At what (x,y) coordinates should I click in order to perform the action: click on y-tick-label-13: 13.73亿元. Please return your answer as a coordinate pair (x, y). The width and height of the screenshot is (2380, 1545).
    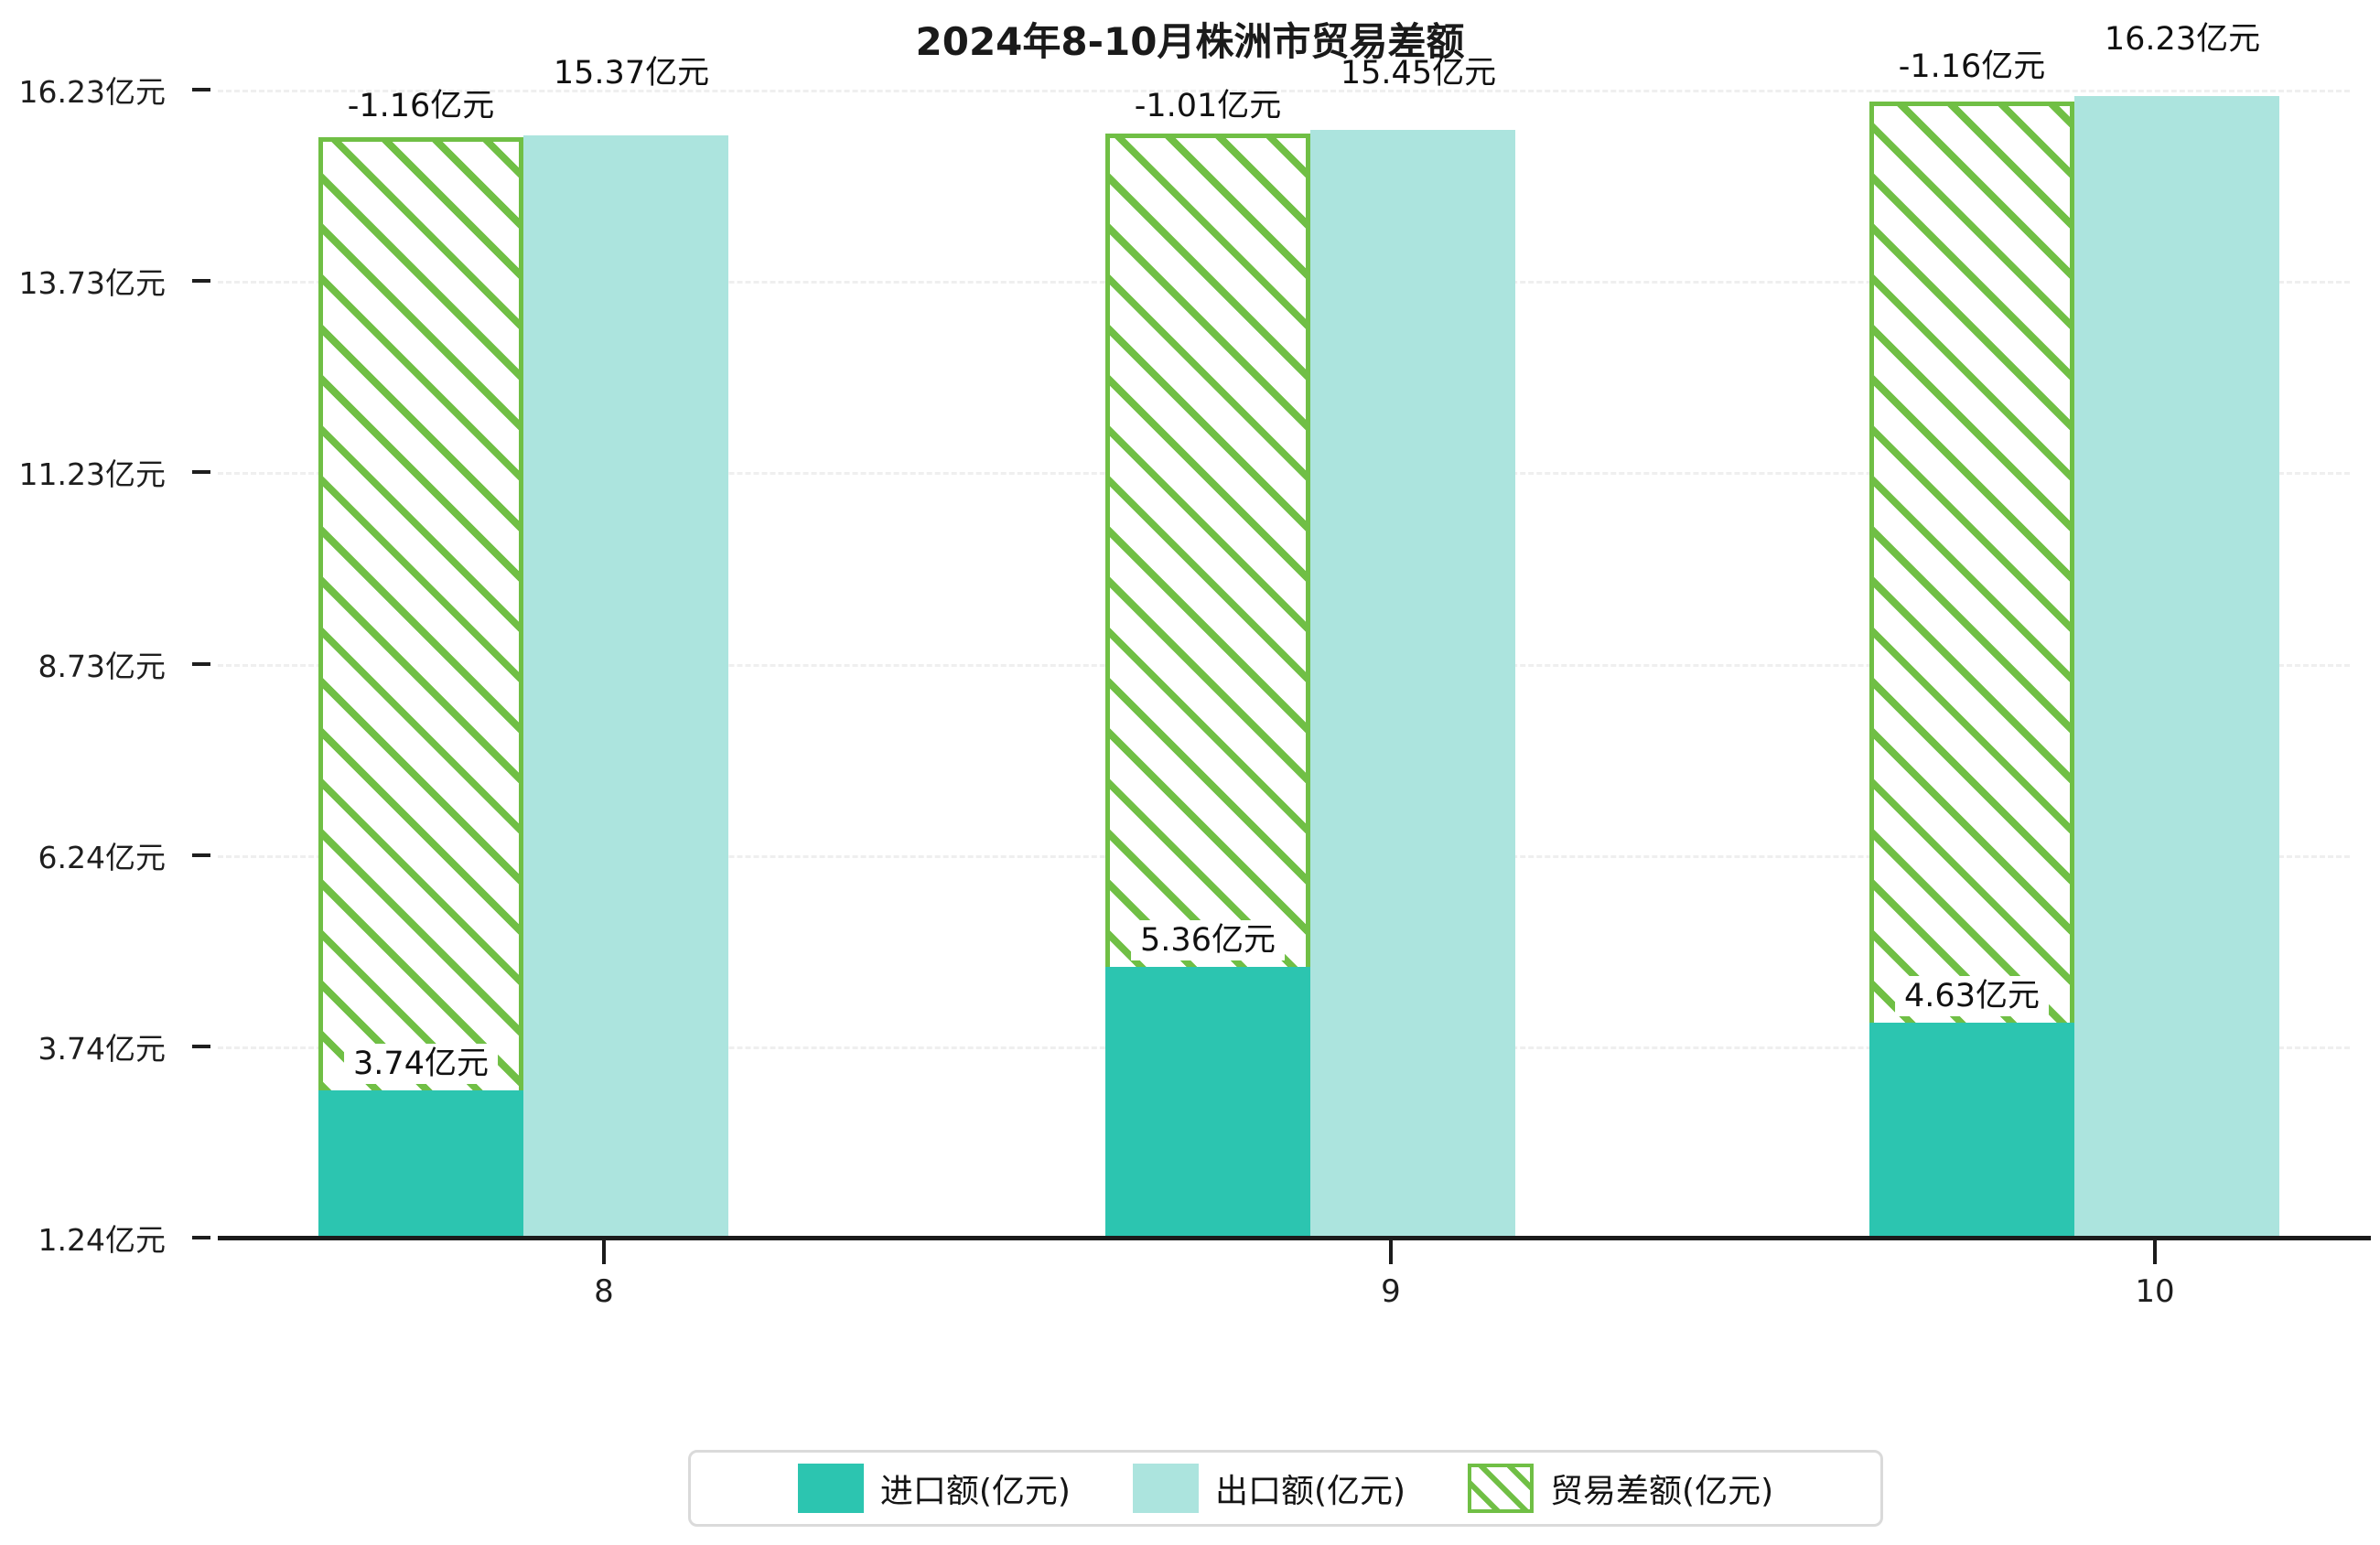
    Looking at the image, I should click on (92, 283).